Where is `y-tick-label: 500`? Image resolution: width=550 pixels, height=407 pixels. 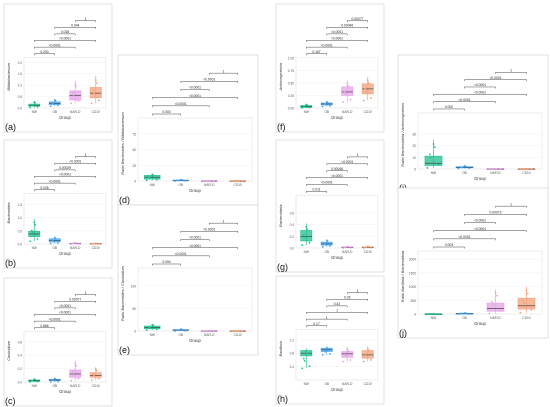
y-tick-label: 500 is located at coordinates (414, 301).